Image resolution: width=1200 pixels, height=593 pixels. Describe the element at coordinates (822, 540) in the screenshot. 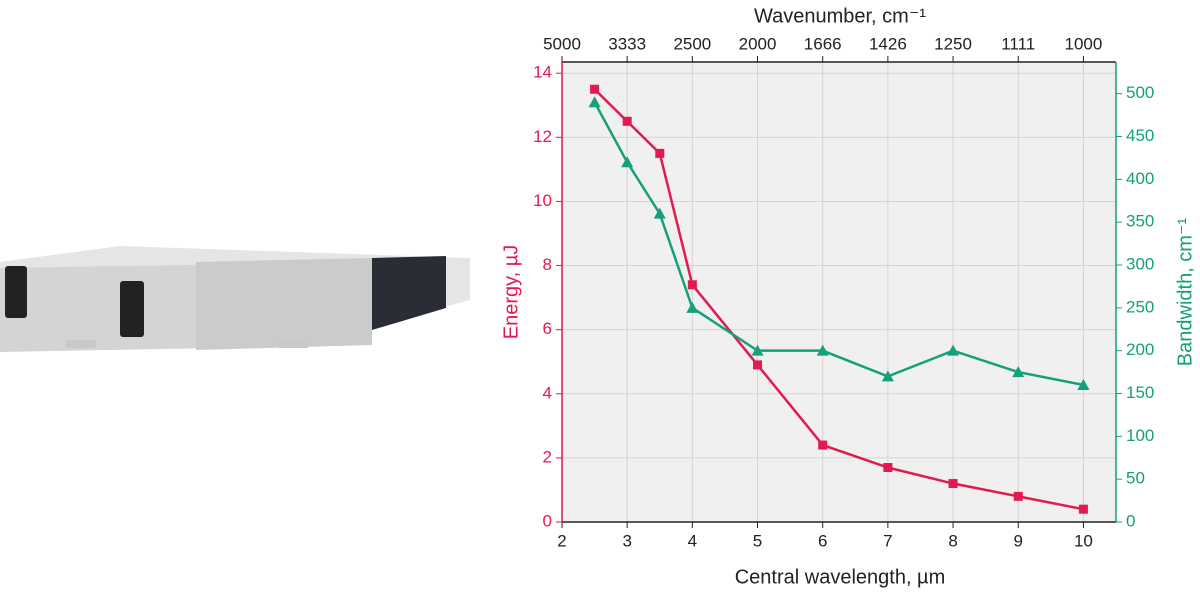

I see `x-tick-label: 6` at that location.